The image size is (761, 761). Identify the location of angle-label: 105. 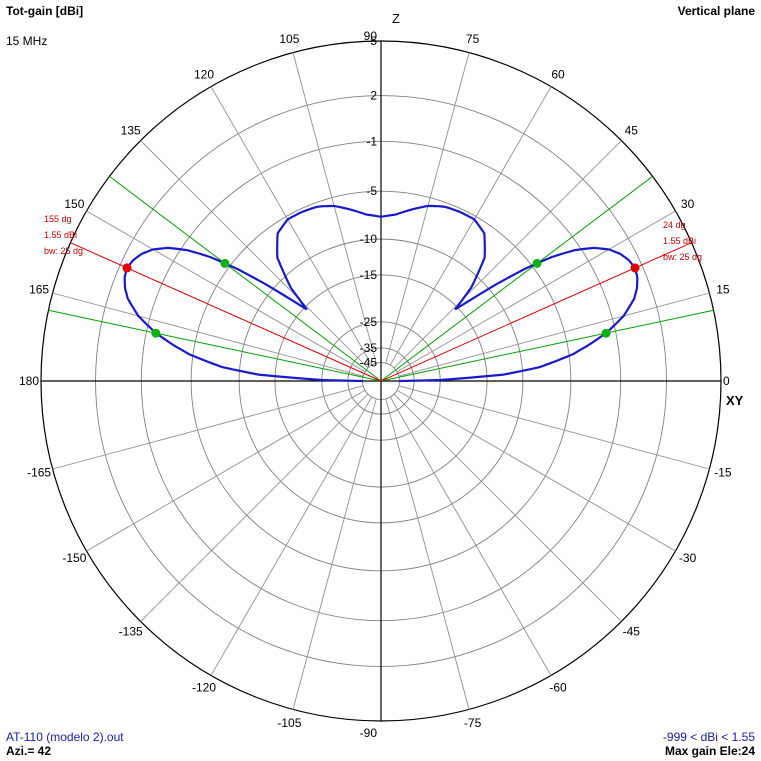
(289, 39).